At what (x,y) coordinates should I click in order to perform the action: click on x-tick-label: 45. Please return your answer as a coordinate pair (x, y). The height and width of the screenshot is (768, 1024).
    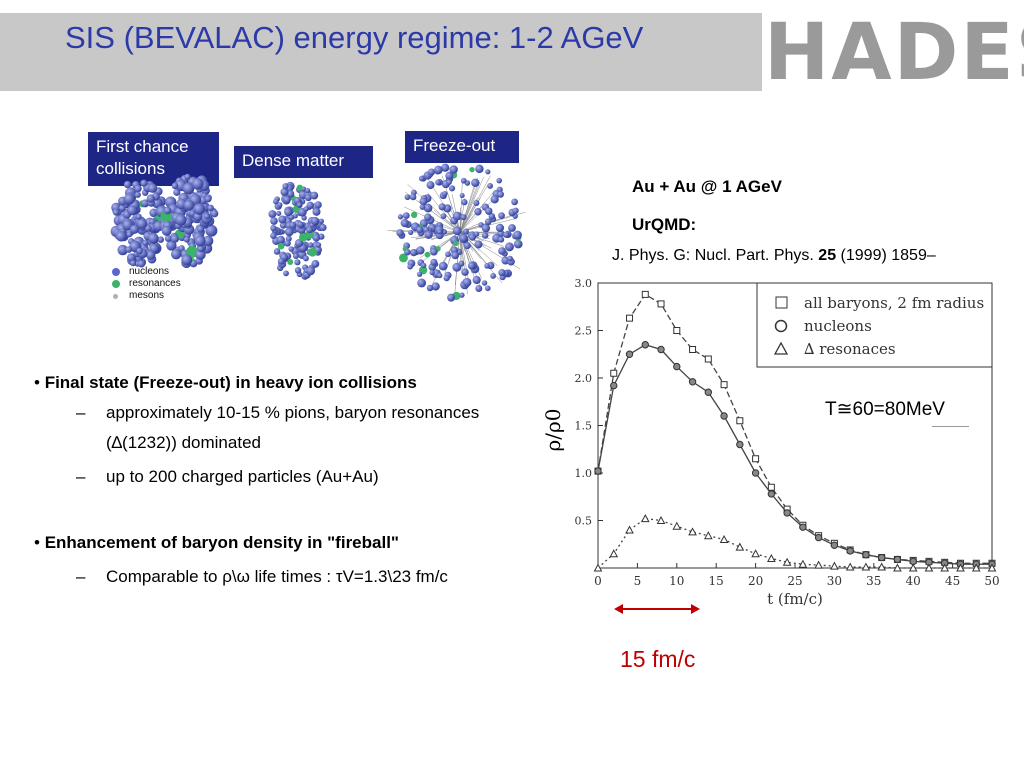
    Looking at the image, I should click on (952, 581).